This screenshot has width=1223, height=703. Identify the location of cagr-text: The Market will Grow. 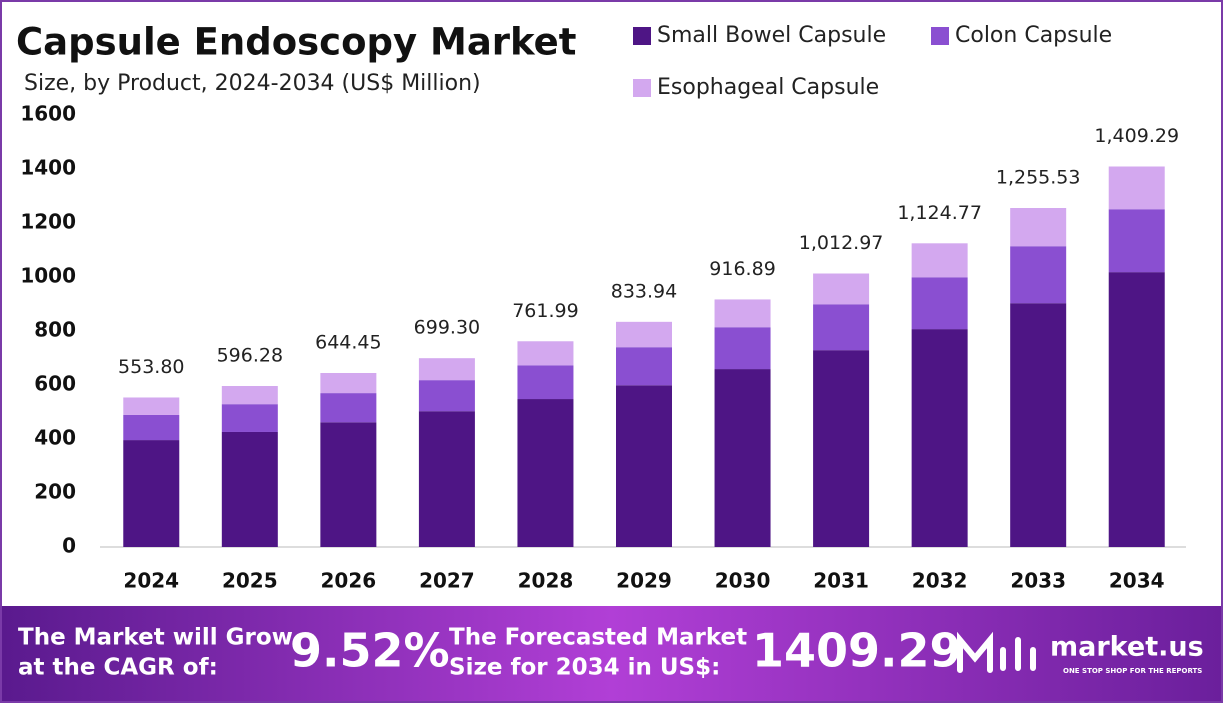
(155, 638).